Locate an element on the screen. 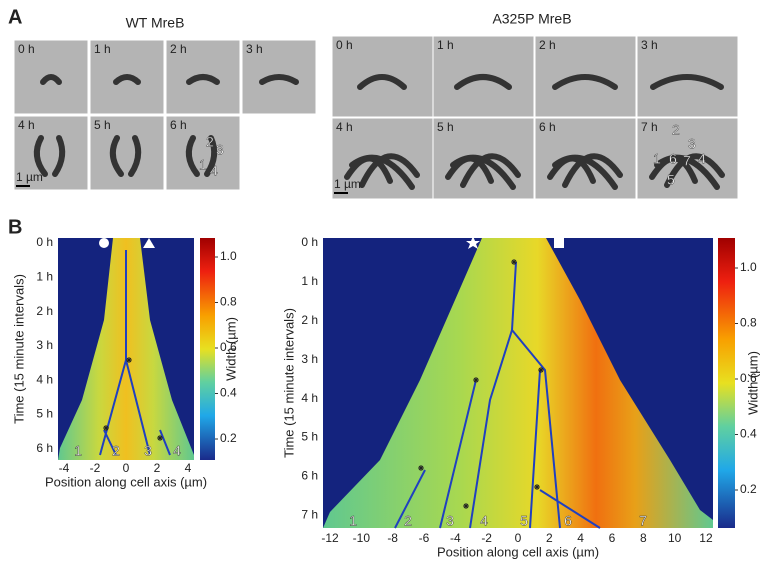 Image resolution: width=767 pixels, height=572 pixels. colorbar-tick-label: 0.6 is located at coordinates (228, 347).